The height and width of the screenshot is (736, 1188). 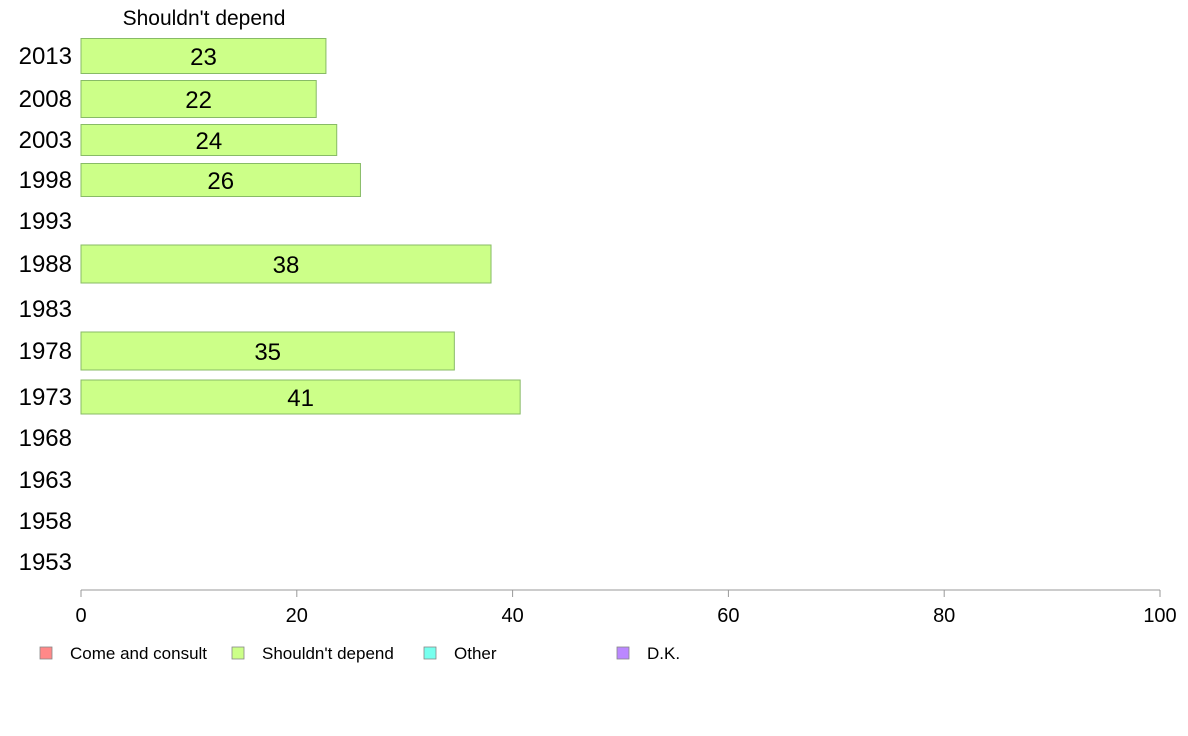 I want to click on x-tick-label: 60, so click(x=728, y=616).